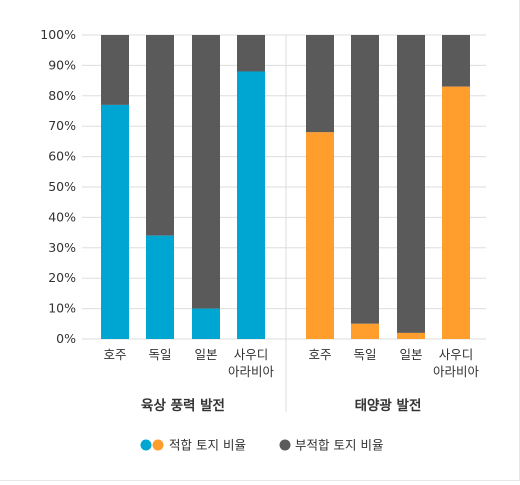  Describe the element at coordinates (62, 186) in the screenshot. I see `y-tick-label: 50%` at that location.